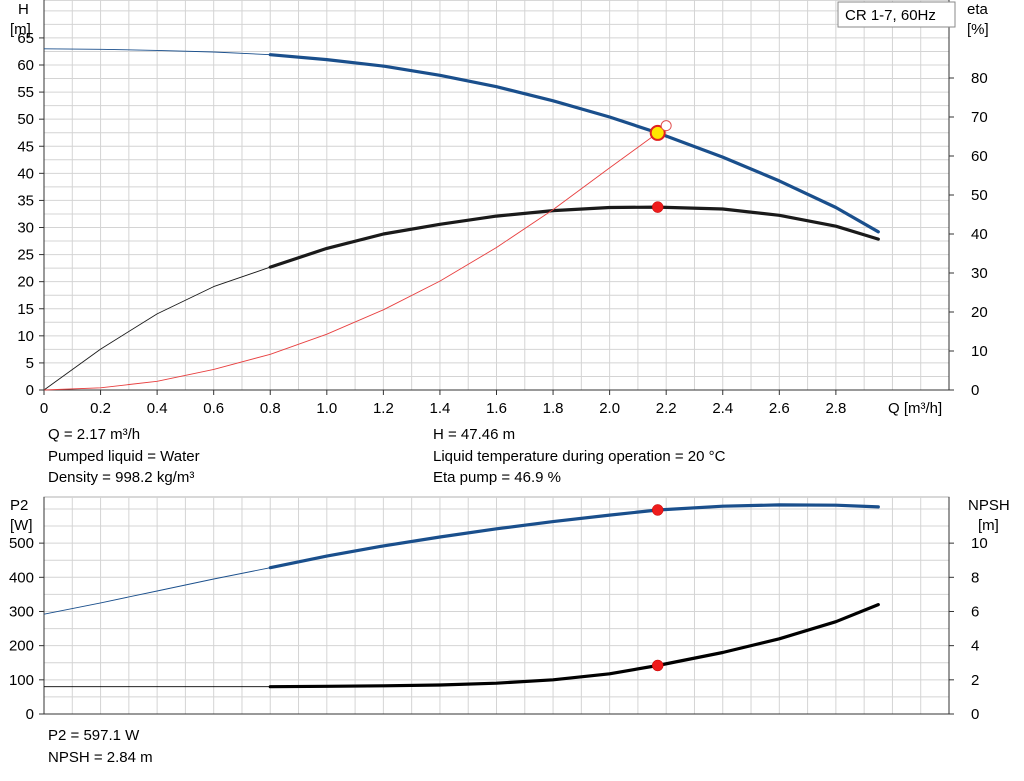 The image size is (1024, 781). What do you see at coordinates (25, 282) in the screenshot?
I see `left-tick-label: 20` at bounding box center [25, 282].